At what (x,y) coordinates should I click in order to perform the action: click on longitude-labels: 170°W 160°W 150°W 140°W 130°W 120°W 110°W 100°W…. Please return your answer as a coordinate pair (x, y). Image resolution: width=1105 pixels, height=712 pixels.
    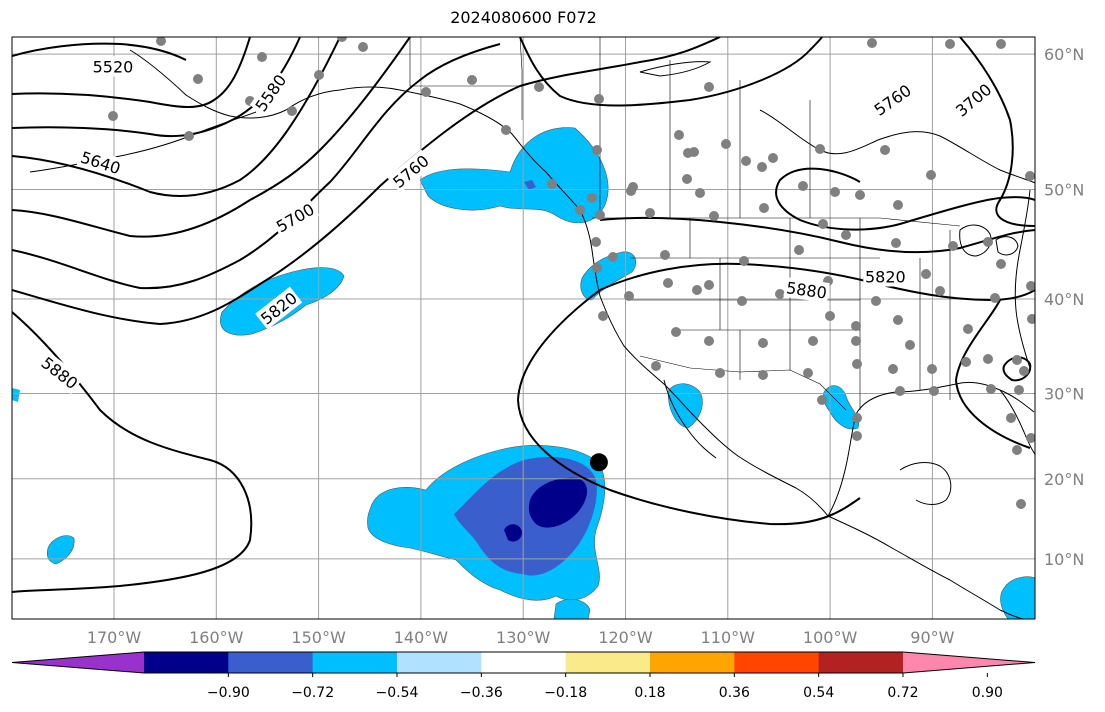
    Looking at the image, I should click on (521, 637).